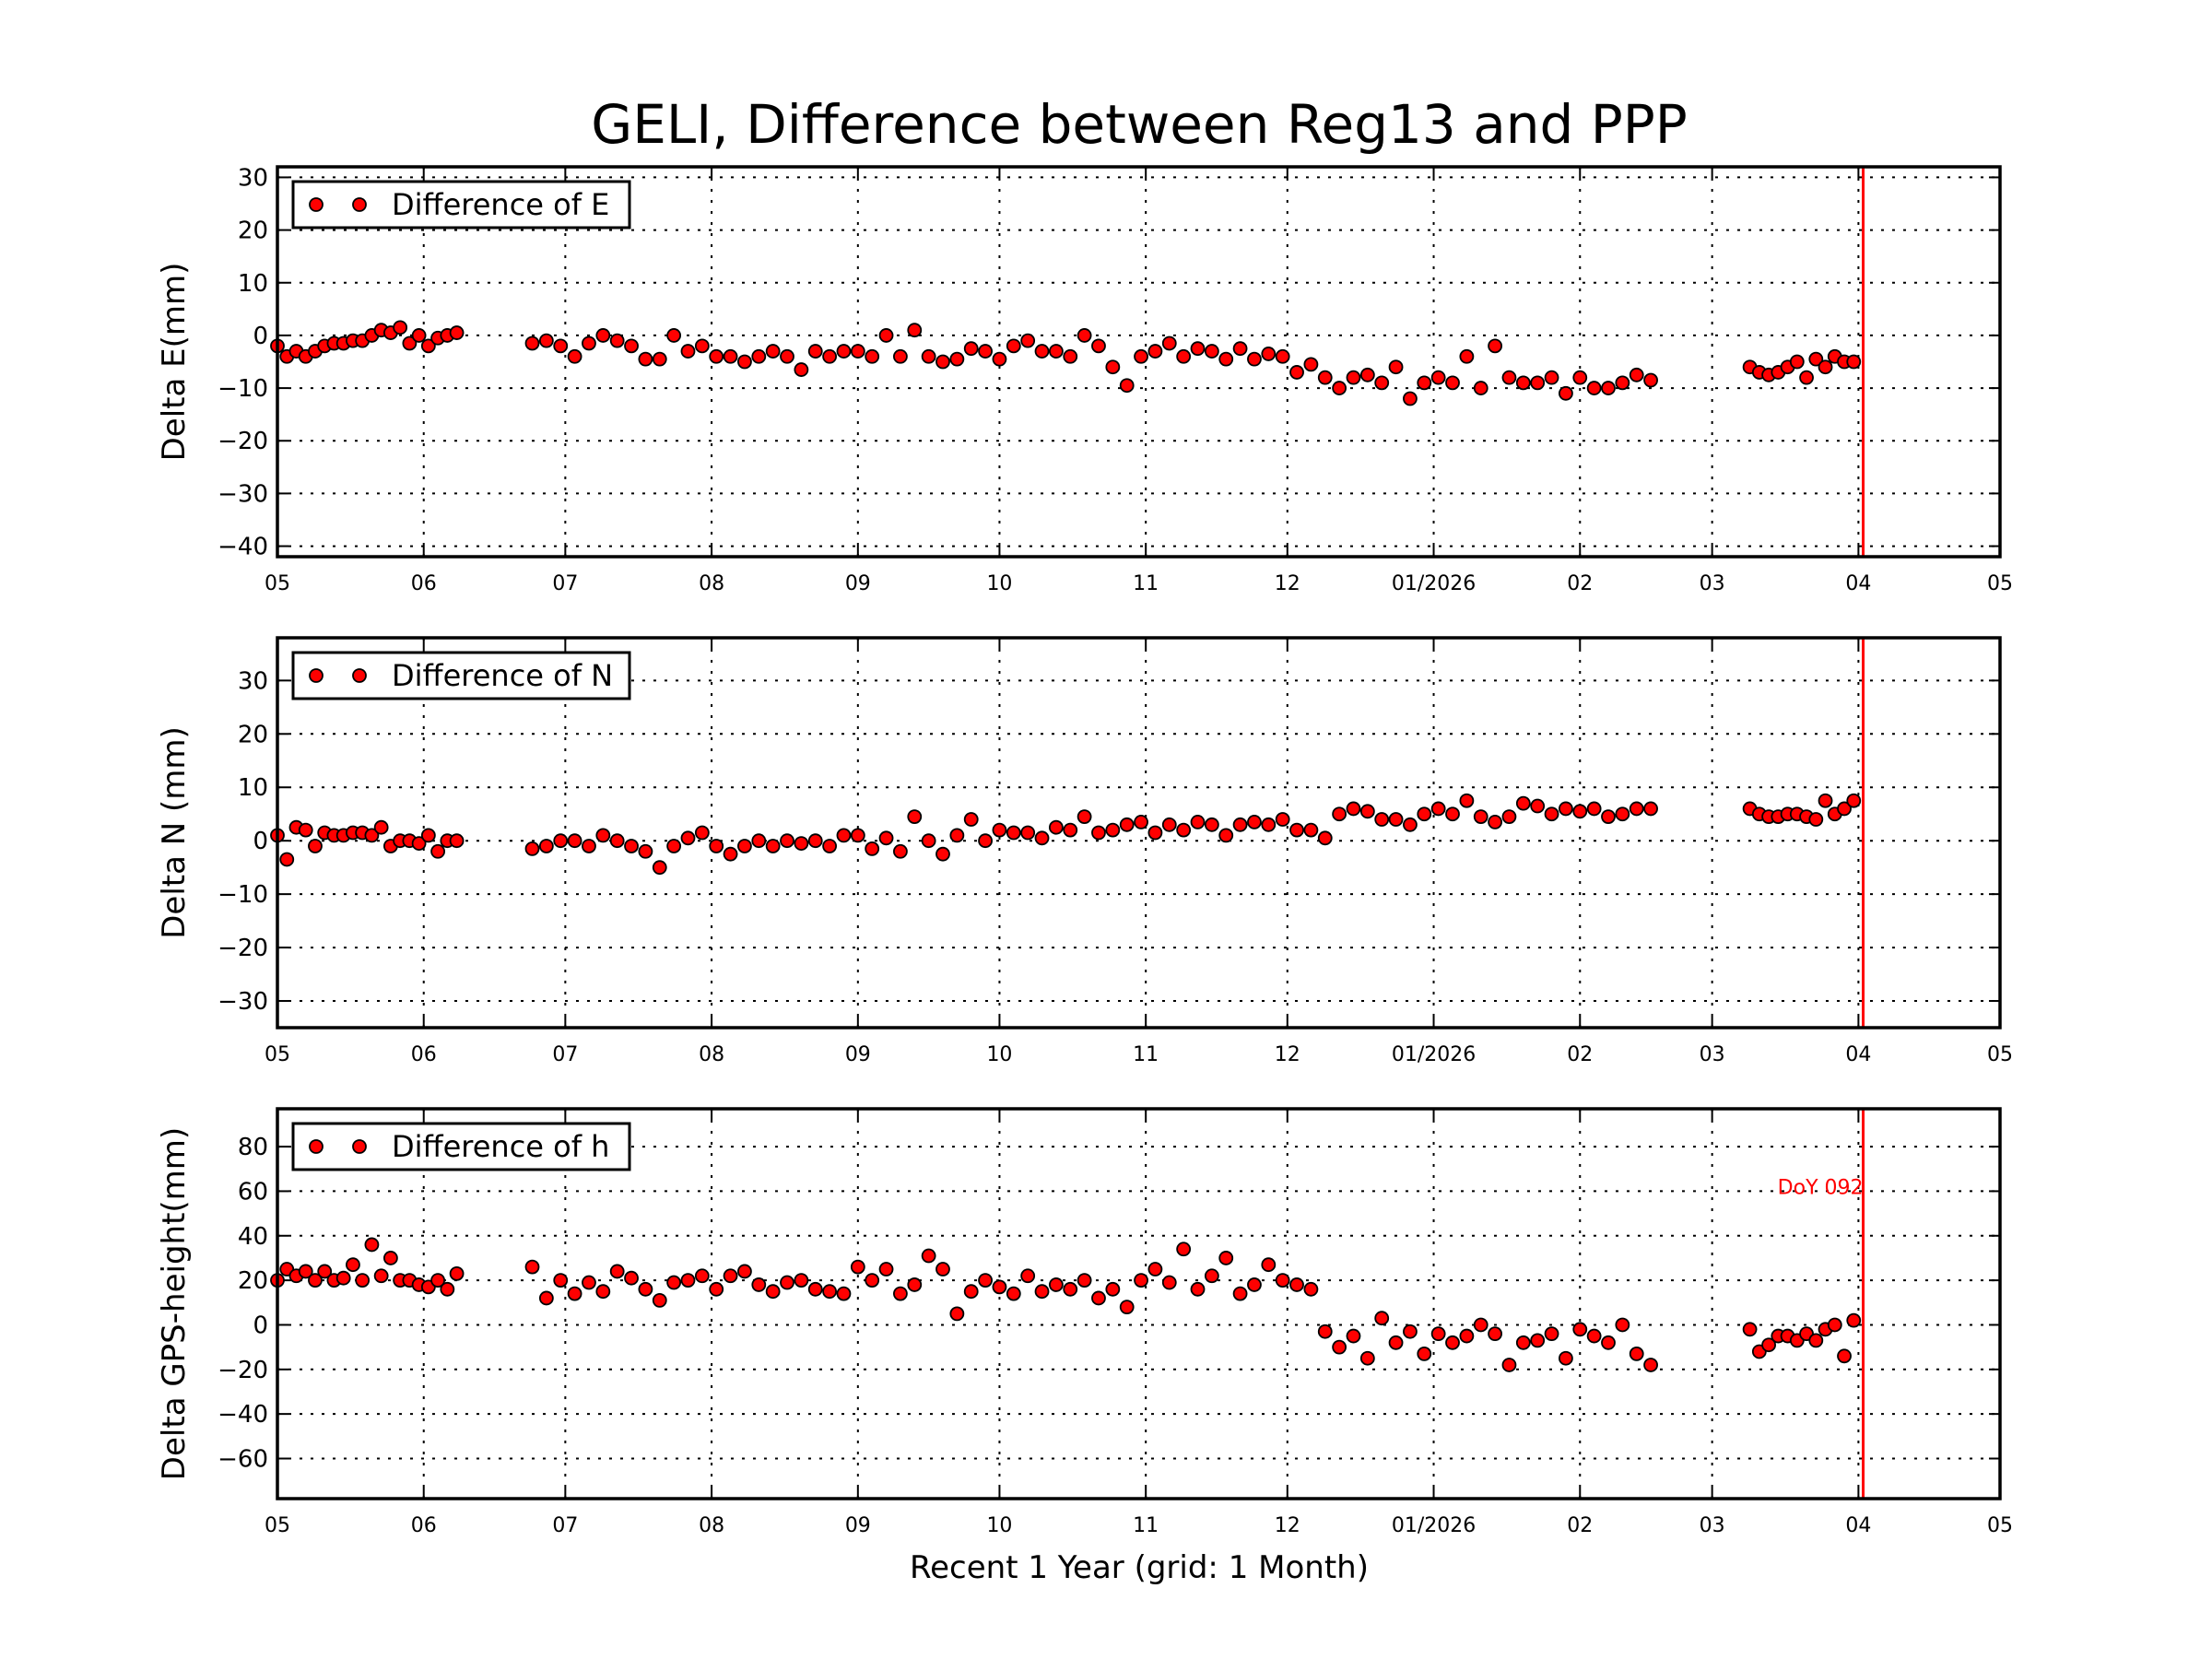 The image size is (2212, 1659). What do you see at coordinates (174, 832) in the screenshot?
I see `y-axis-label: Delta N (mm)` at bounding box center [174, 832].